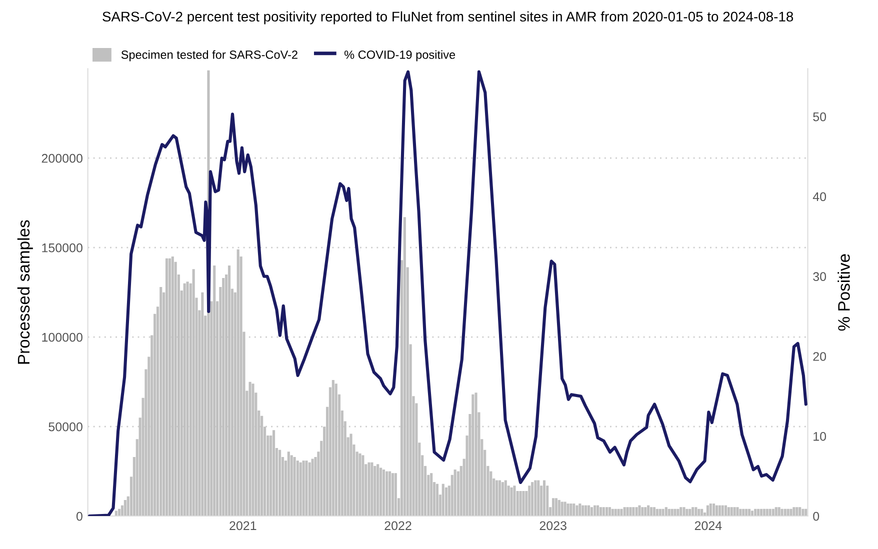 This screenshot has width=878, height=549. I want to click on y2-tick-label: 50, so click(819, 117).